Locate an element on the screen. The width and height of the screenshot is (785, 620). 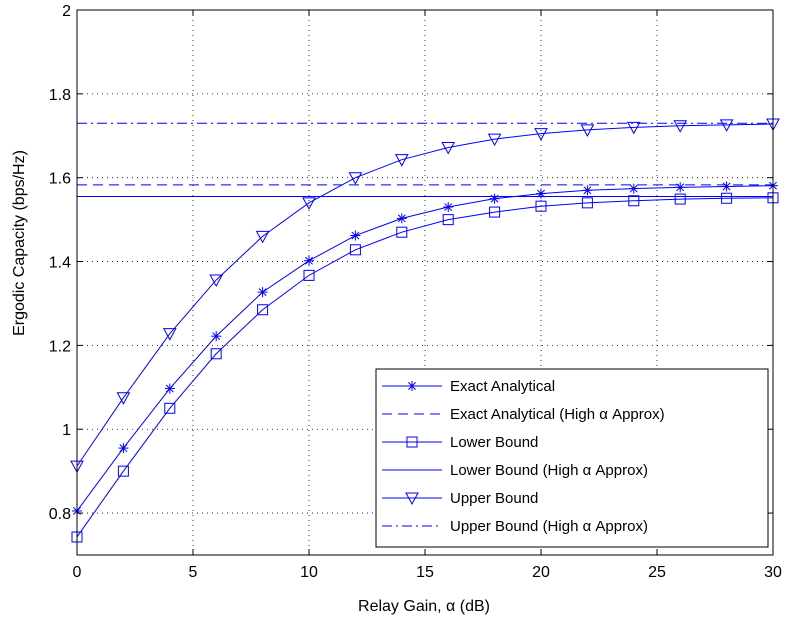
legend-label: Lower Bound is located at coordinates (494, 442).